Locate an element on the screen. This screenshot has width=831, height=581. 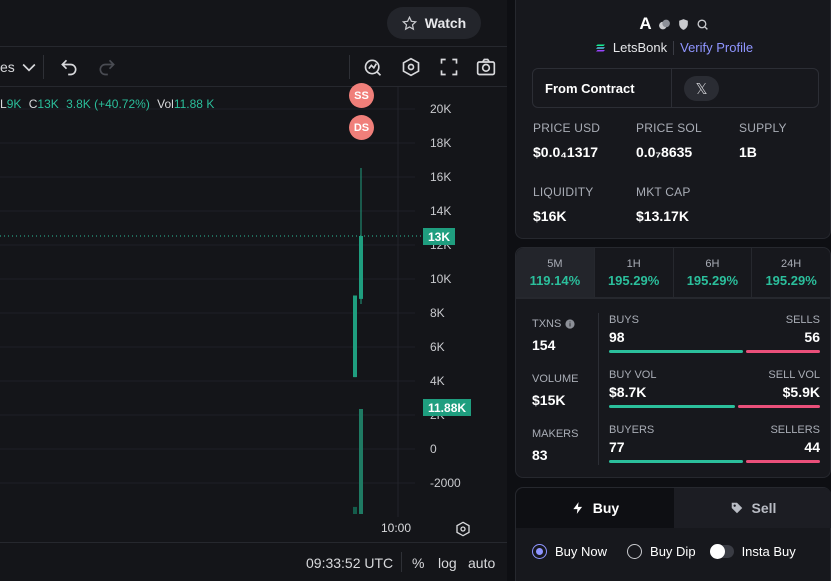
hexagon-settings-icon is located at coordinates (411, 67).